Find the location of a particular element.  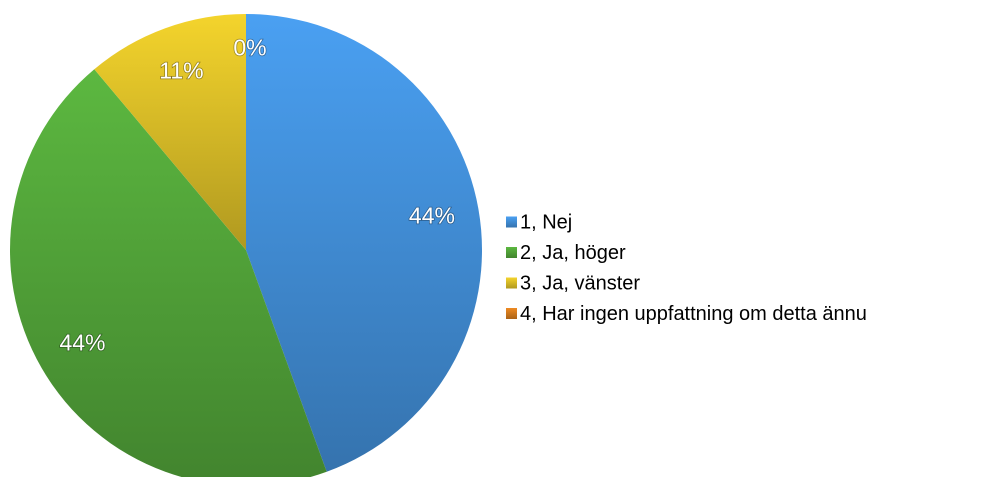

data-label: 0% is located at coordinates (249, 48).